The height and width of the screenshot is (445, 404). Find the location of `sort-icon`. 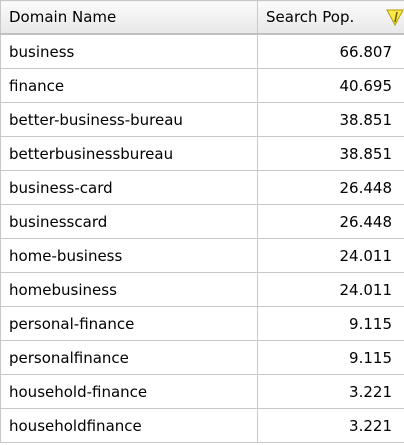

sort-icon is located at coordinates (395, 17).